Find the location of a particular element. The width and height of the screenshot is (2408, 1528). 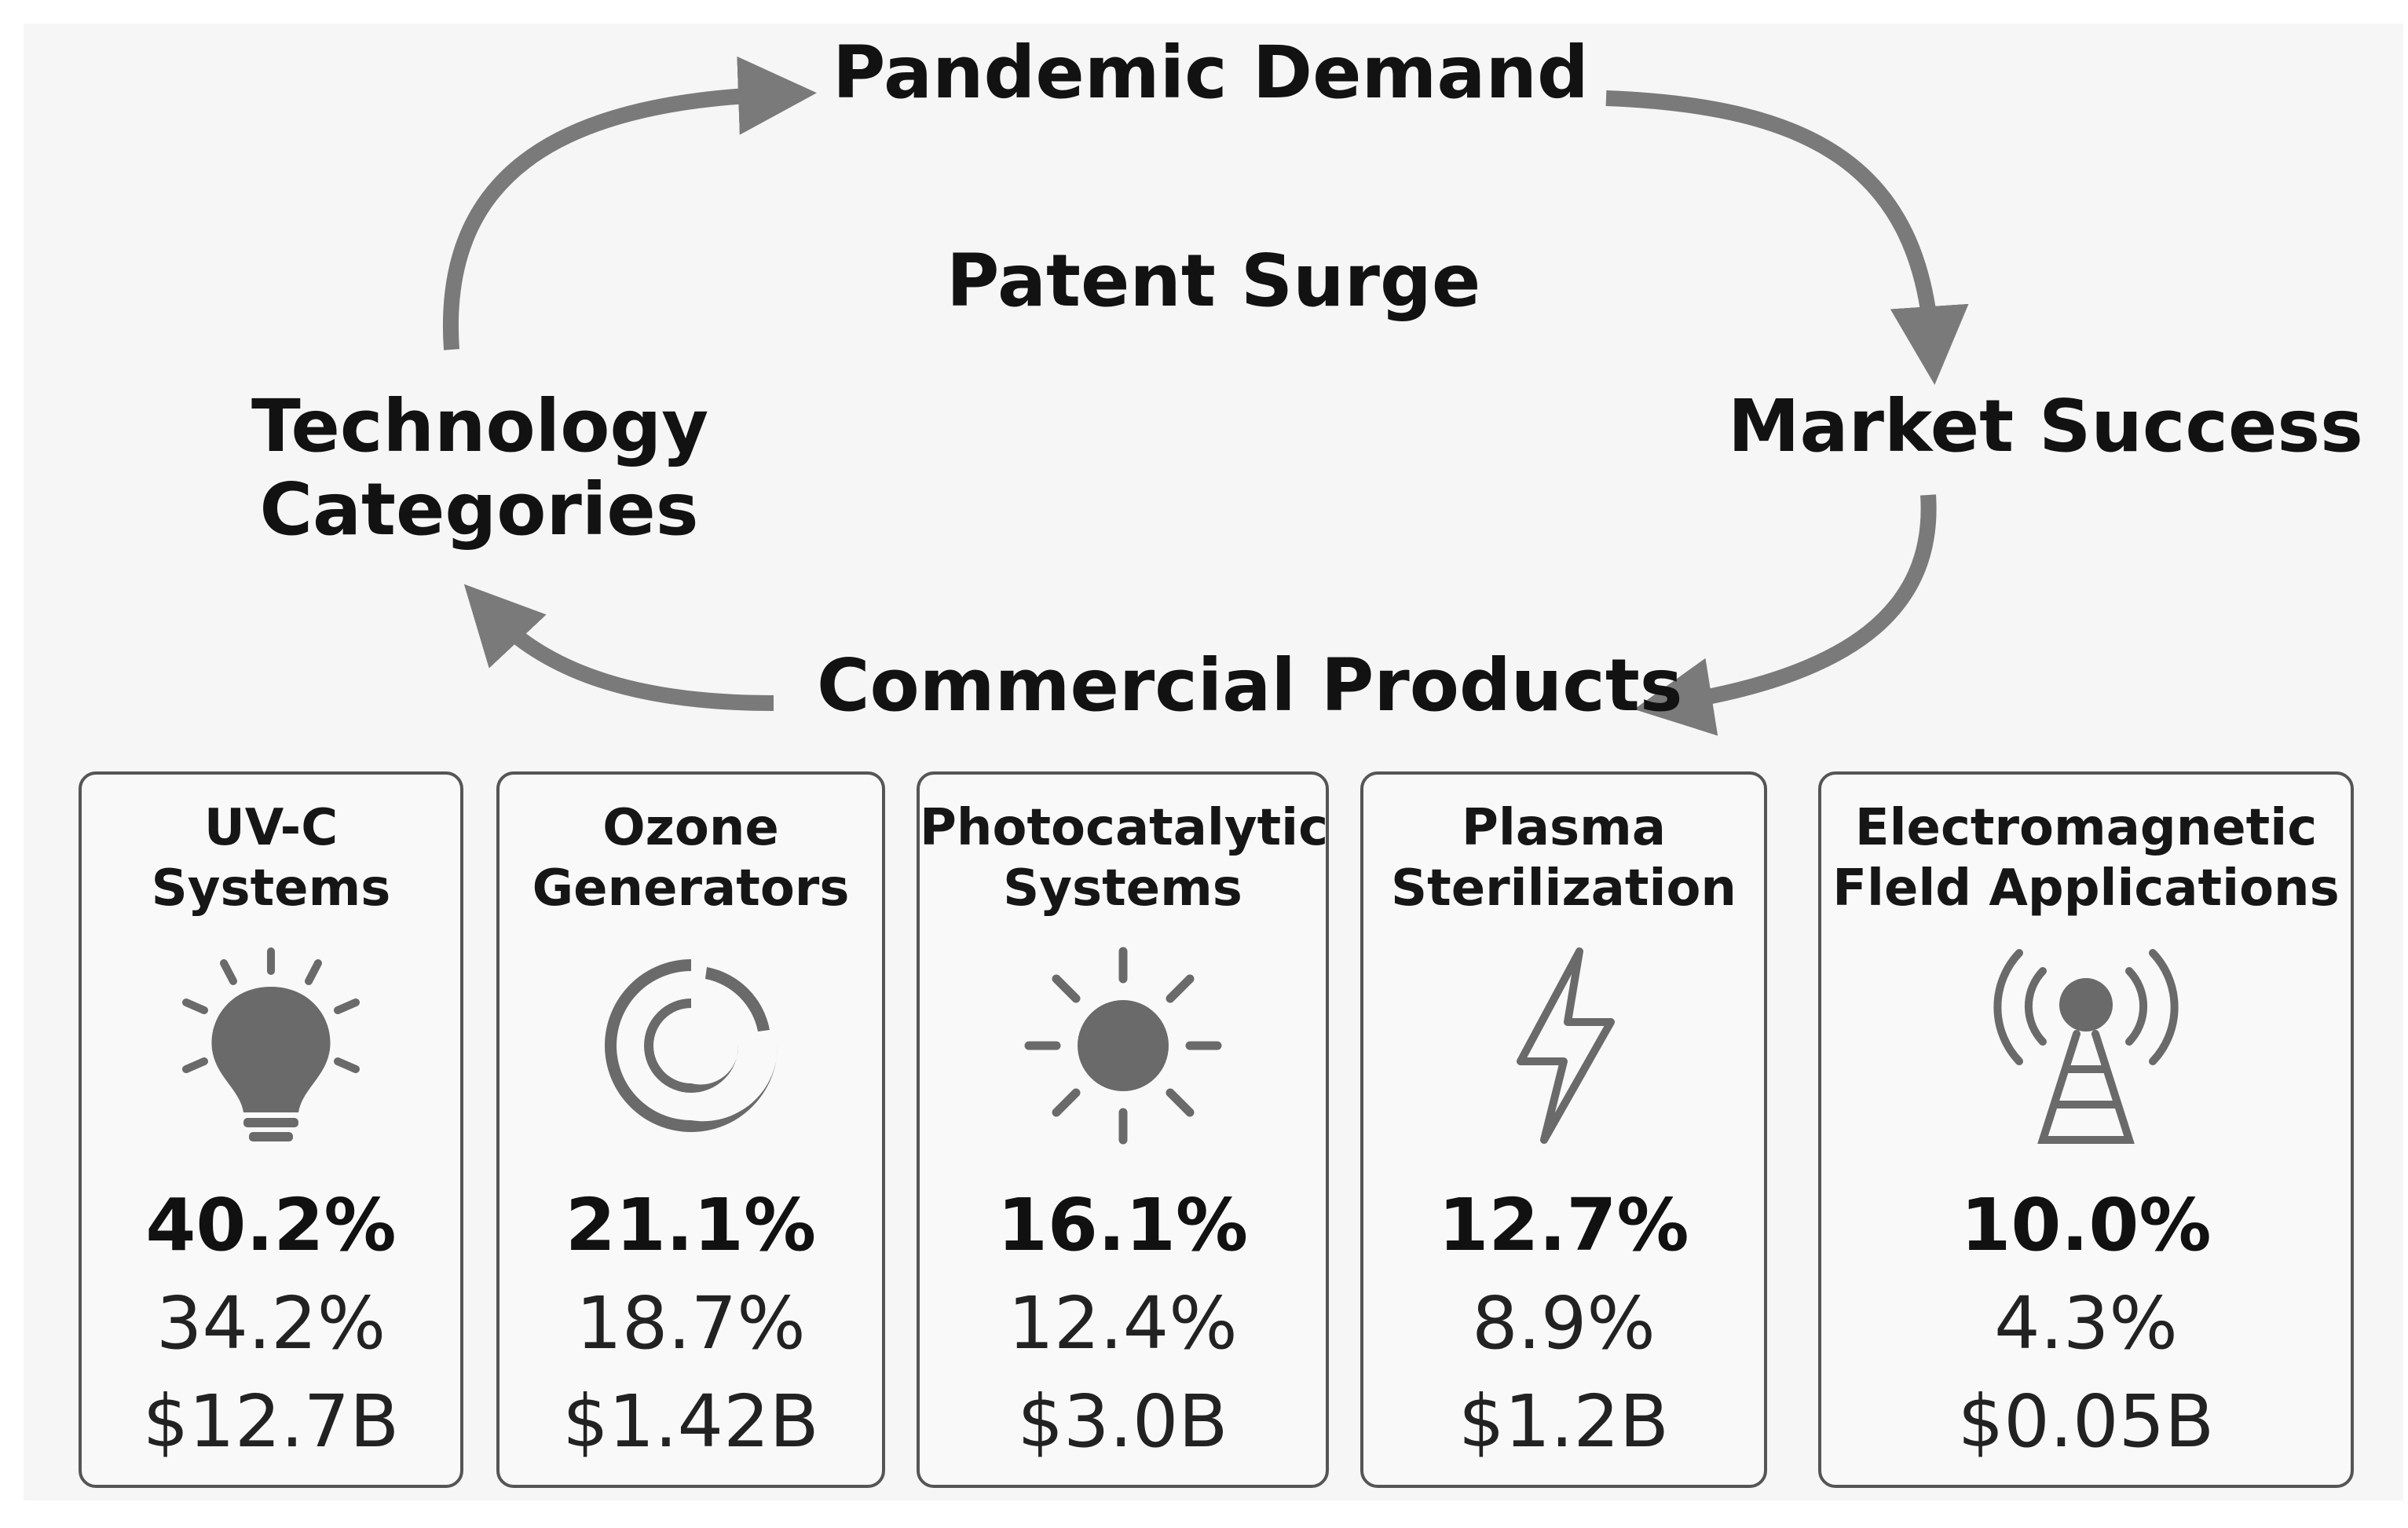

card-percentage: 40.2% is located at coordinates (271, 1225).